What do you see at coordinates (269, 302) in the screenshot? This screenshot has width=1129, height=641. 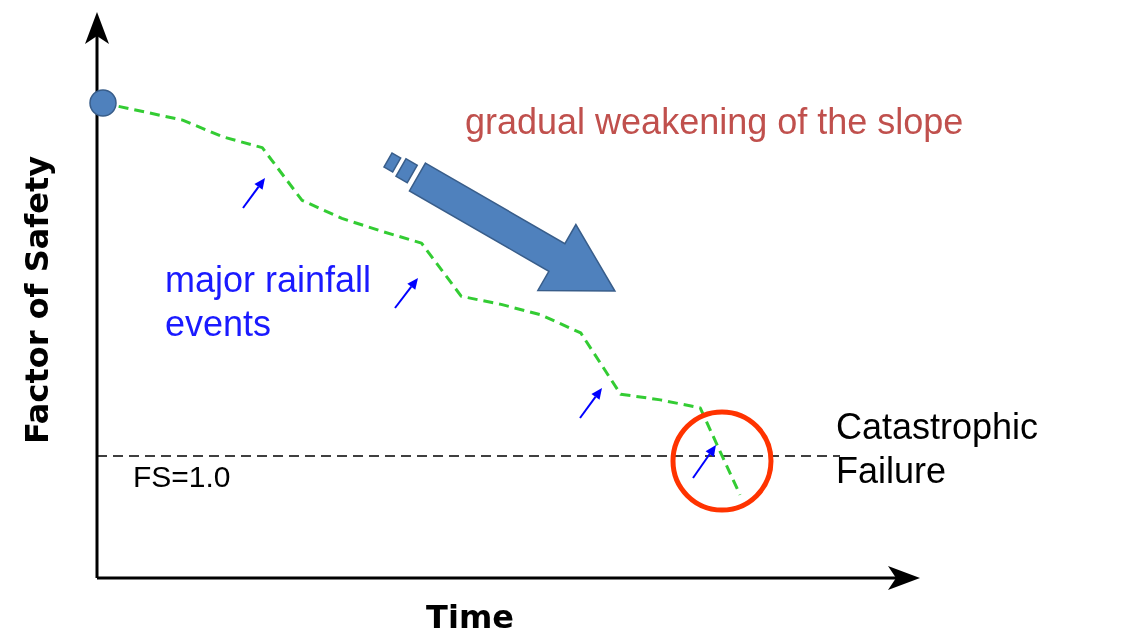 I see `annotation: major rainfall events` at bounding box center [269, 302].